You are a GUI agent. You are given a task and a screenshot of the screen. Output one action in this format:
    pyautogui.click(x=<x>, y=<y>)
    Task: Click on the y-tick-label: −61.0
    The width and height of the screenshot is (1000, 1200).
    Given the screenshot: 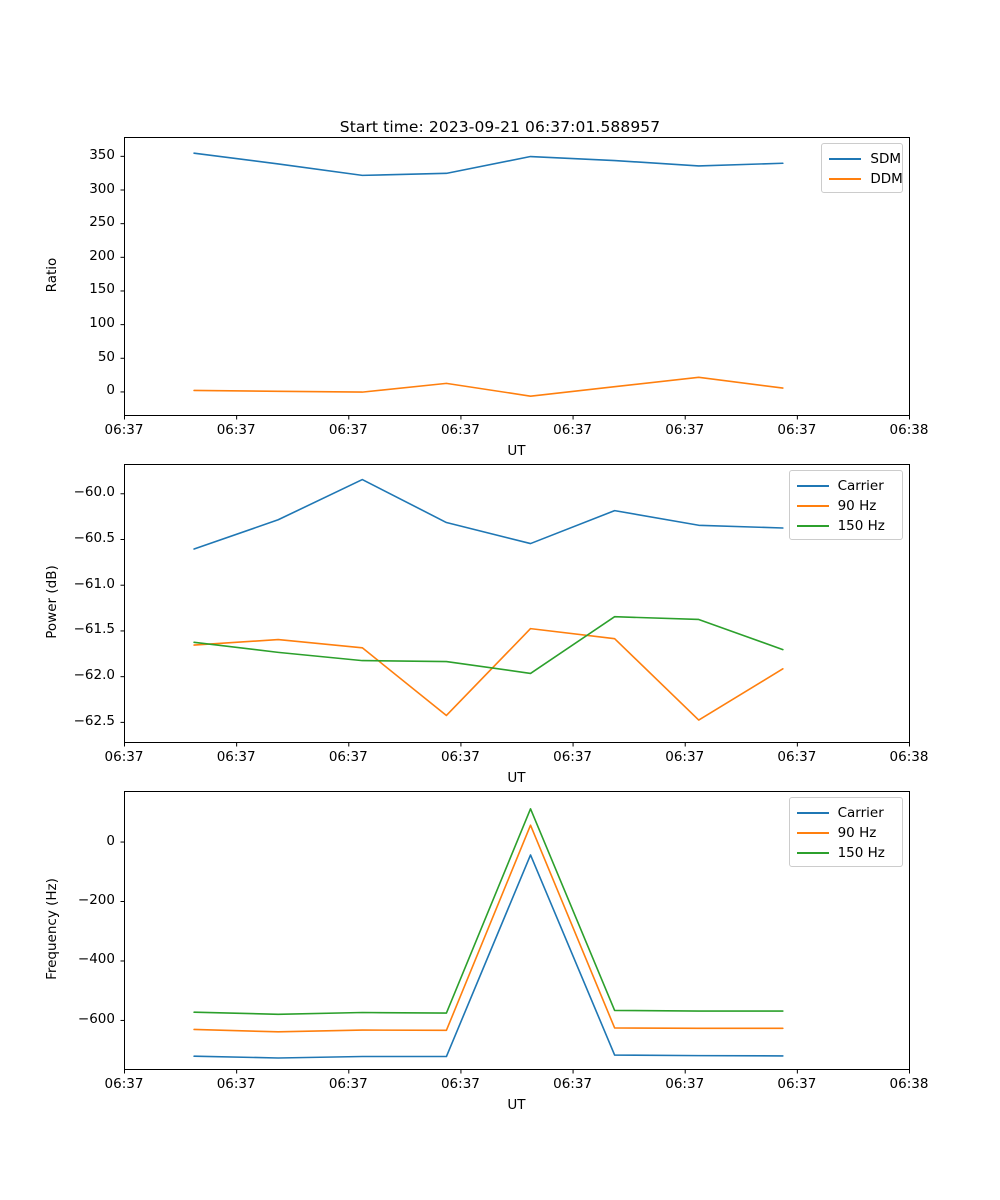 What is the action you would take?
    pyautogui.click(x=94, y=583)
    